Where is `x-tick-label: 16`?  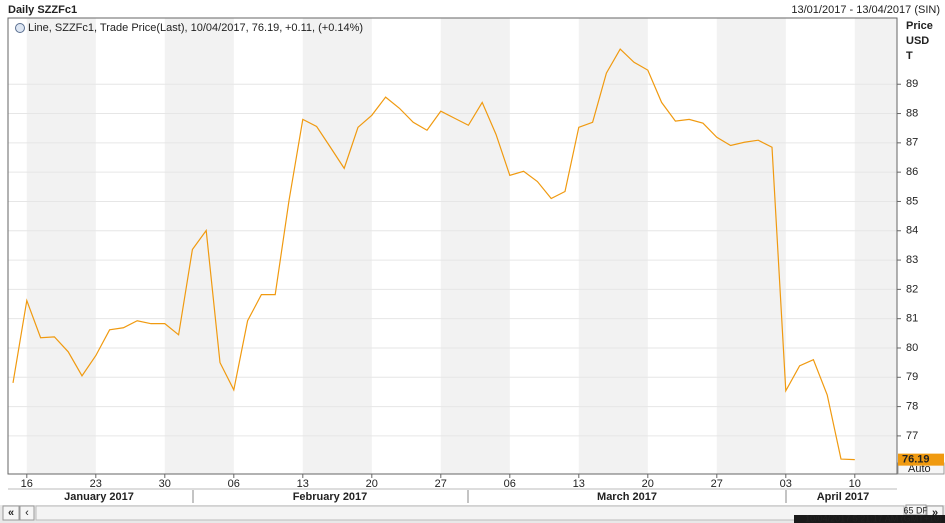 x-tick-label: 16 is located at coordinates (27, 484).